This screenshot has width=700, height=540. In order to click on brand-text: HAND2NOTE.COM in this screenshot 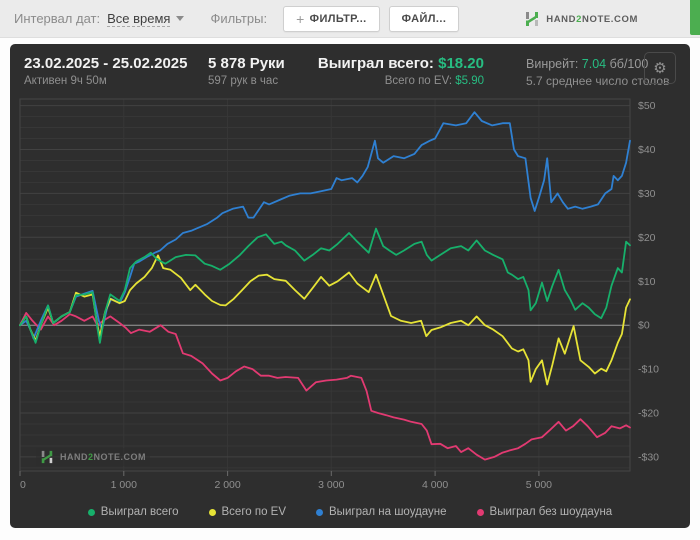, I will do `click(592, 19)`.